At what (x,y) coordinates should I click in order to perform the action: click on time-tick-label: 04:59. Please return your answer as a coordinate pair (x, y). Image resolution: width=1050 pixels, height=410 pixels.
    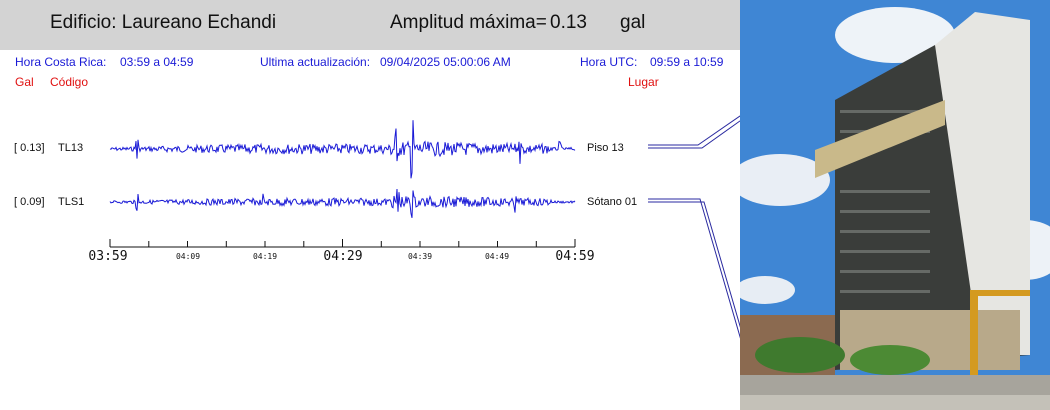
    Looking at the image, I should click on (575, 256).